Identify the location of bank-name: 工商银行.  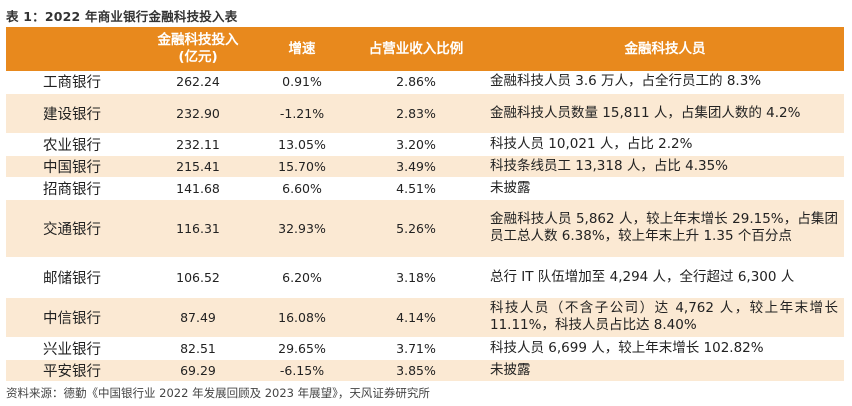
(72, 82).